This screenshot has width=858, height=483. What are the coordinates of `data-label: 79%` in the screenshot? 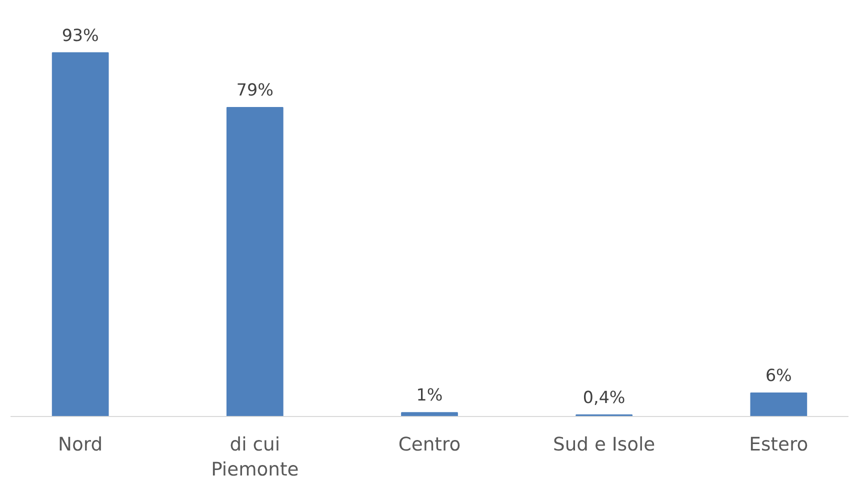 It's located at (255, 90).